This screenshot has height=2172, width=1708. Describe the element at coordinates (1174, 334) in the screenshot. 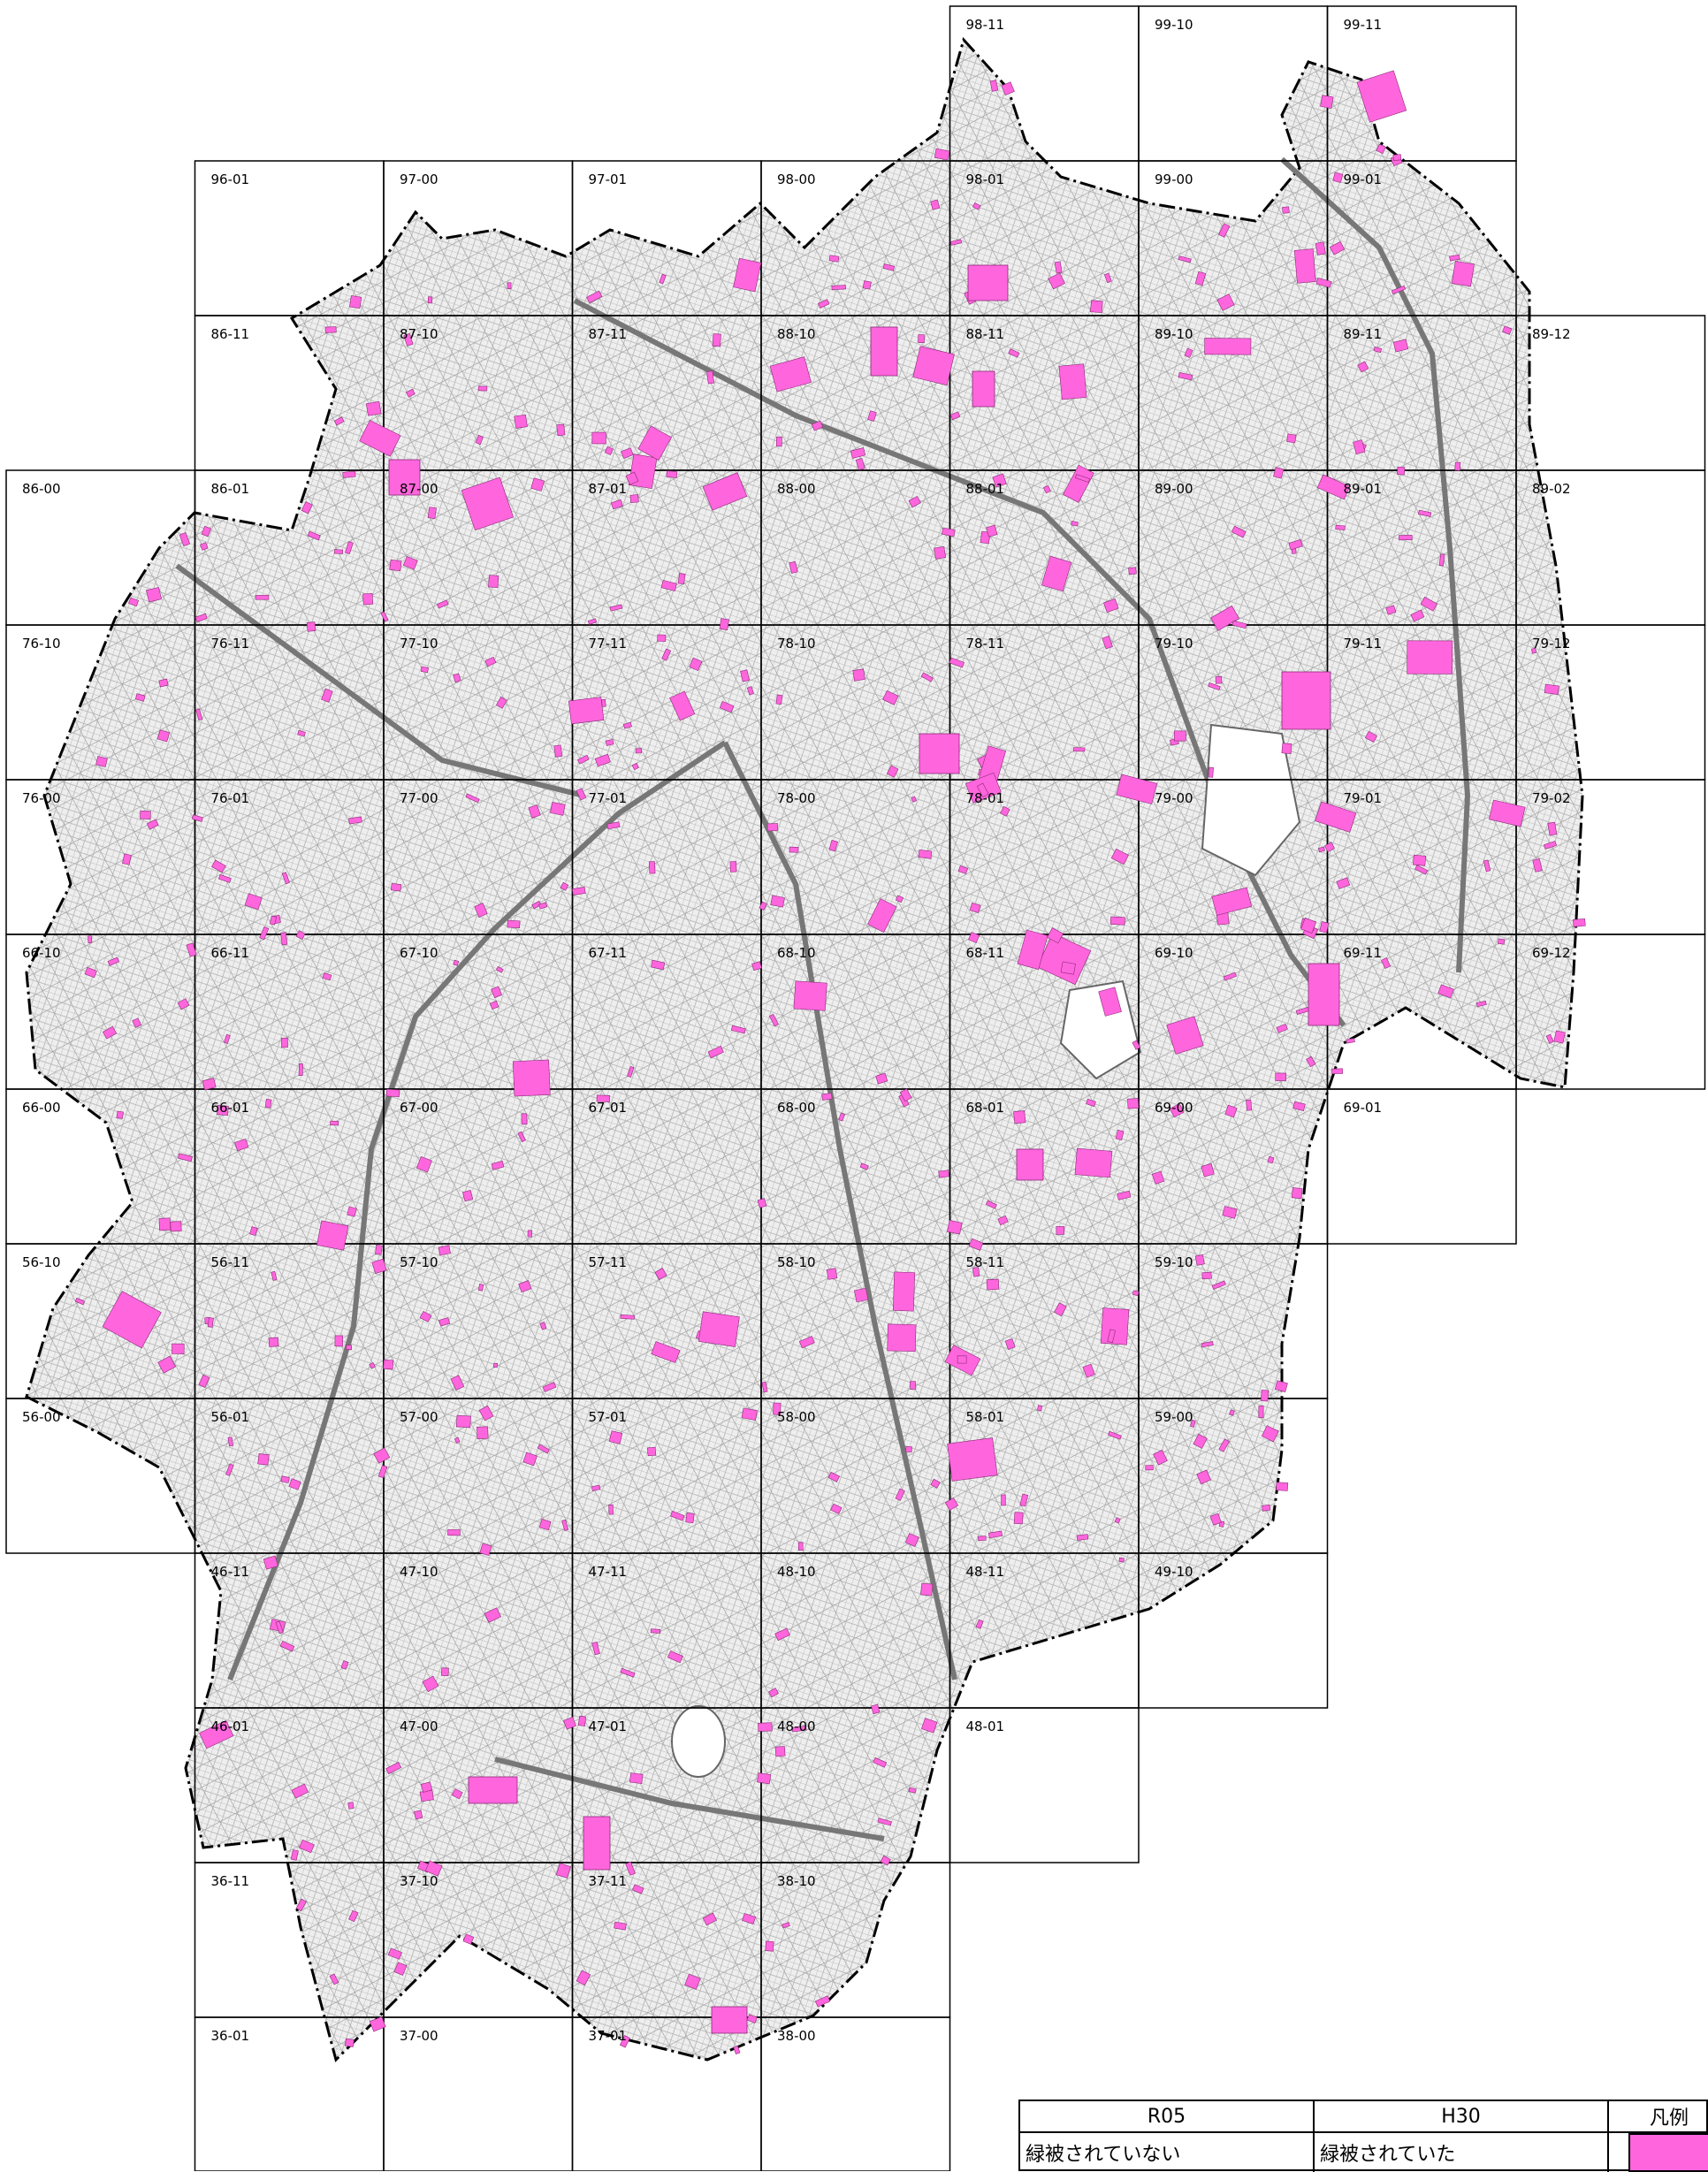

I see `tile-label: 89-10` at that location.